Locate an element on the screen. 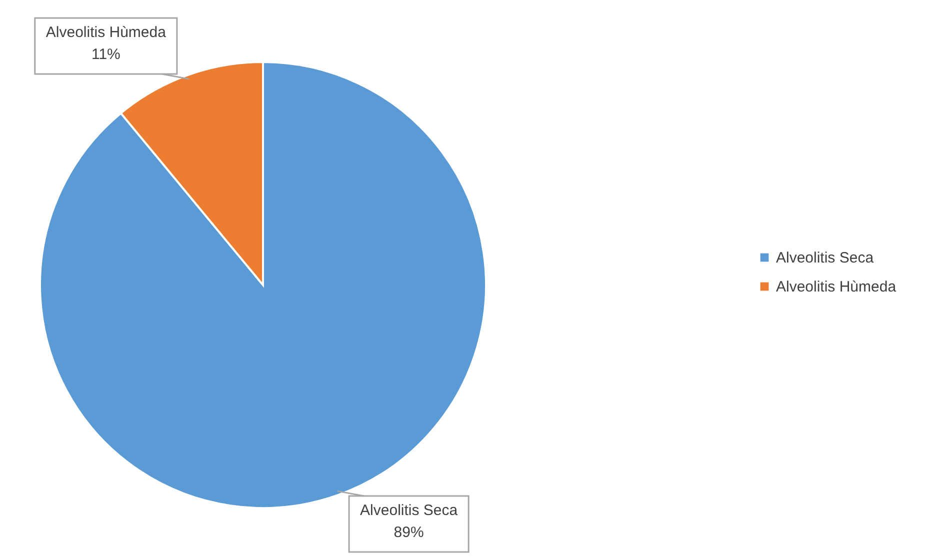 Image resolution: width=929 pixels, height=560 pixels. slice-label: Alveolitis Seca is located at coordinates (409, 510).